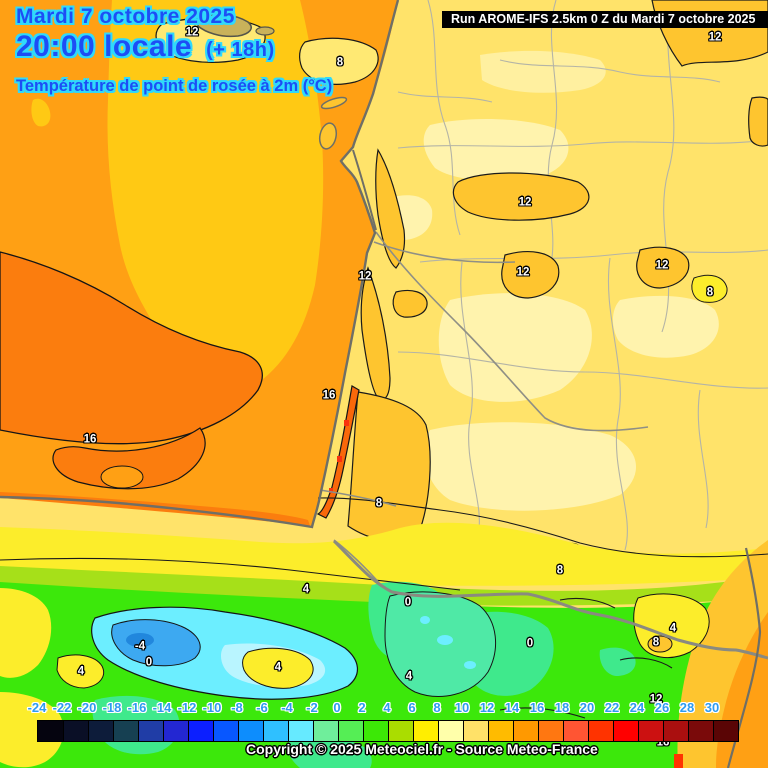  Describe the element at coordinates (437, 707) in the screenshot. I see `scale-tick-label: 8` at that location.